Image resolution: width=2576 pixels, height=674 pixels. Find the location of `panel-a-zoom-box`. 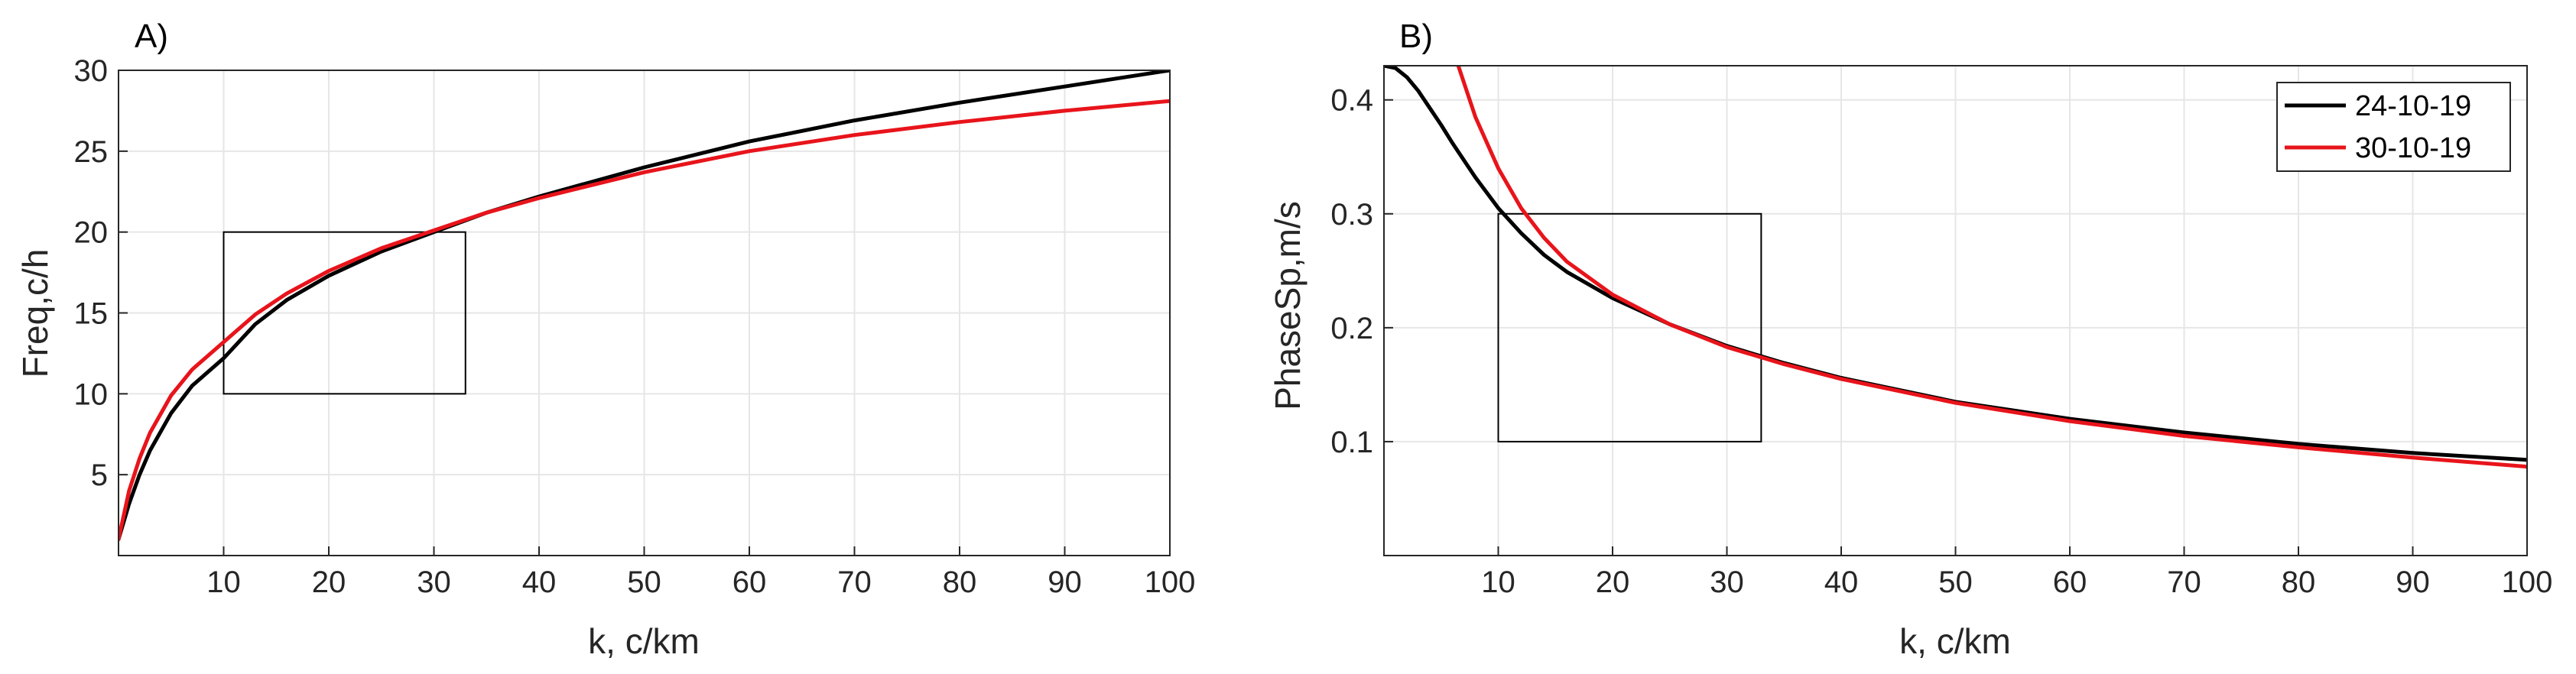

panel-a-zoom-box is located at coordinates (345, 313).